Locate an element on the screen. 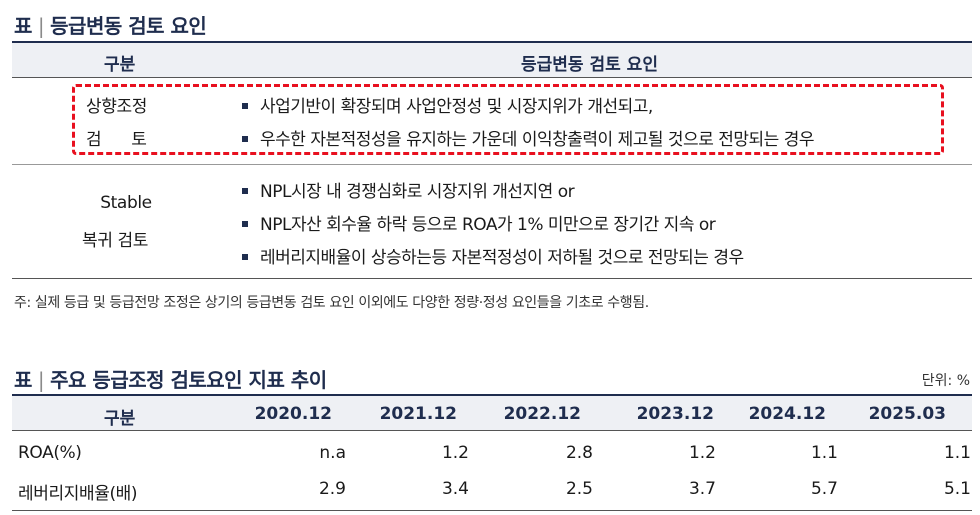 This screenshot has width=980, height=515. table2-roa-2022: 2.8 is located at coordinates (579, 453).